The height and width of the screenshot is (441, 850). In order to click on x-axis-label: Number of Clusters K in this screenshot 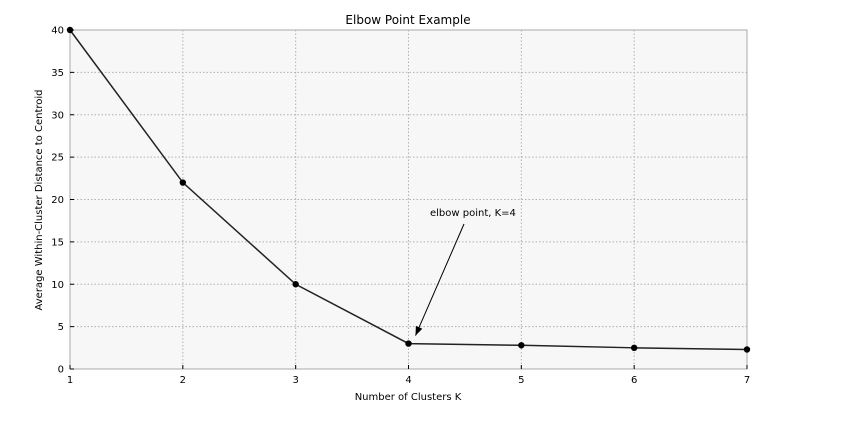, I will do `click(408, 397)`.